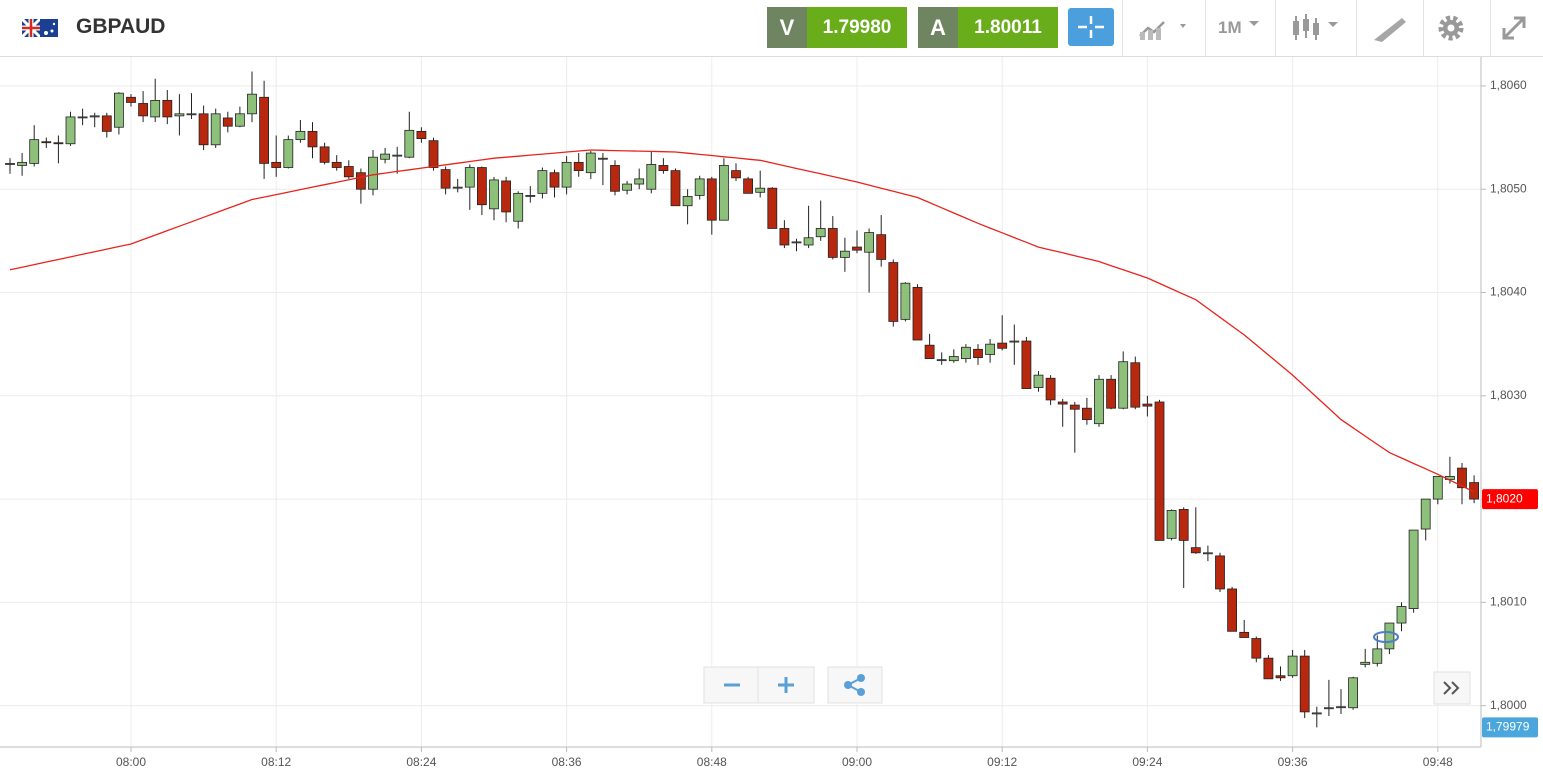 This screenshot has height=782, width=1543. What do you see at coordinates (857, 27) in the screenshot?
I see `bid-price: 1.79980` at bounding box center [857, 27].